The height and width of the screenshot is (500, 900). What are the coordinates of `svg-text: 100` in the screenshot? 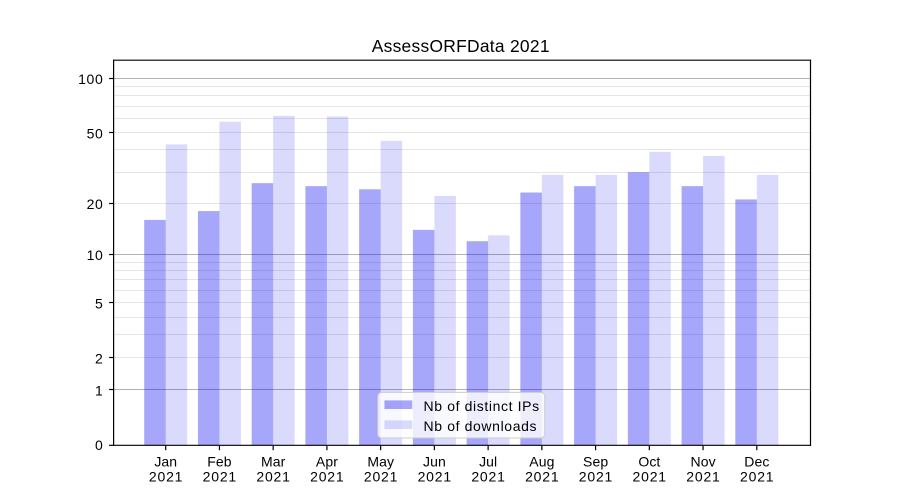 It's located at (90, 79).